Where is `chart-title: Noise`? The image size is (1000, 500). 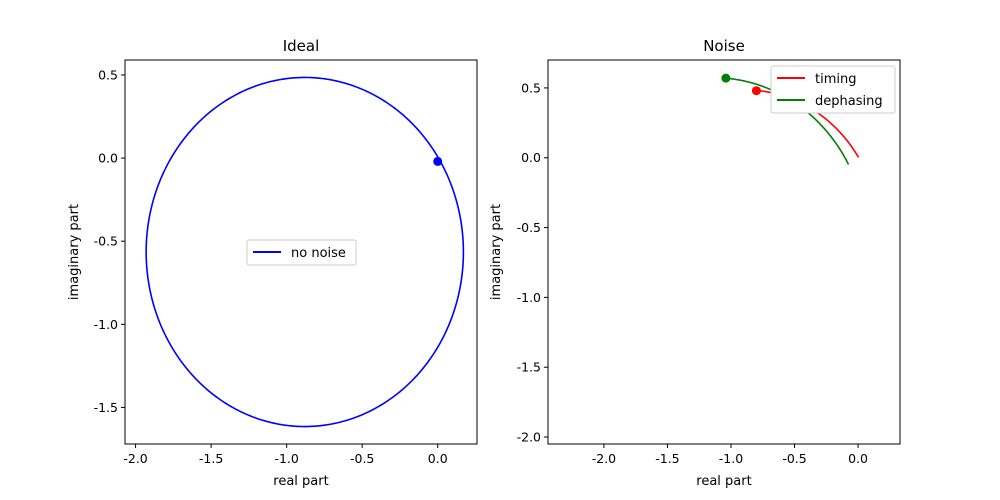
chart-title: Noise is located at coordinates (724, 46).